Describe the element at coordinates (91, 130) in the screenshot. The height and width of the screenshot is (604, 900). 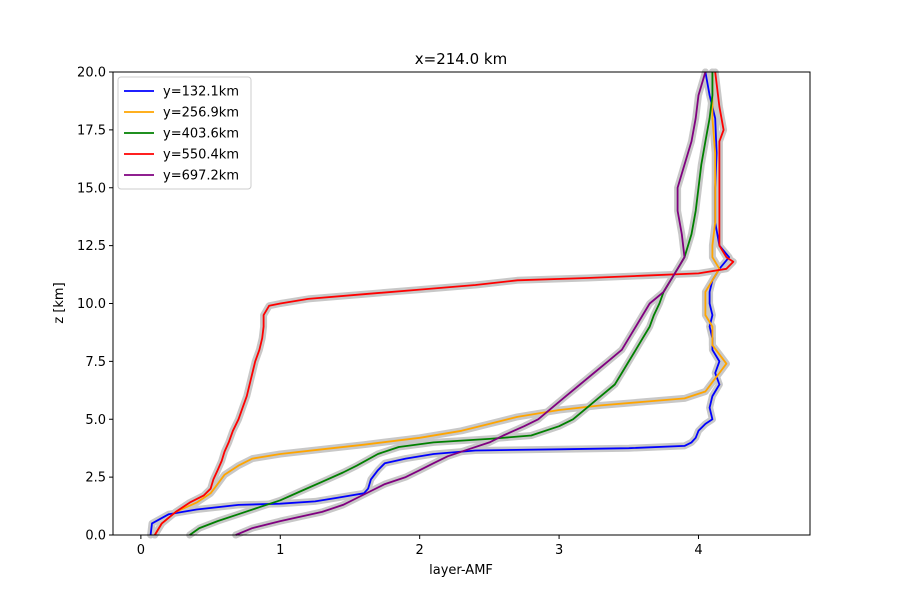
I see `y-tick-label: 17.5` at that location.